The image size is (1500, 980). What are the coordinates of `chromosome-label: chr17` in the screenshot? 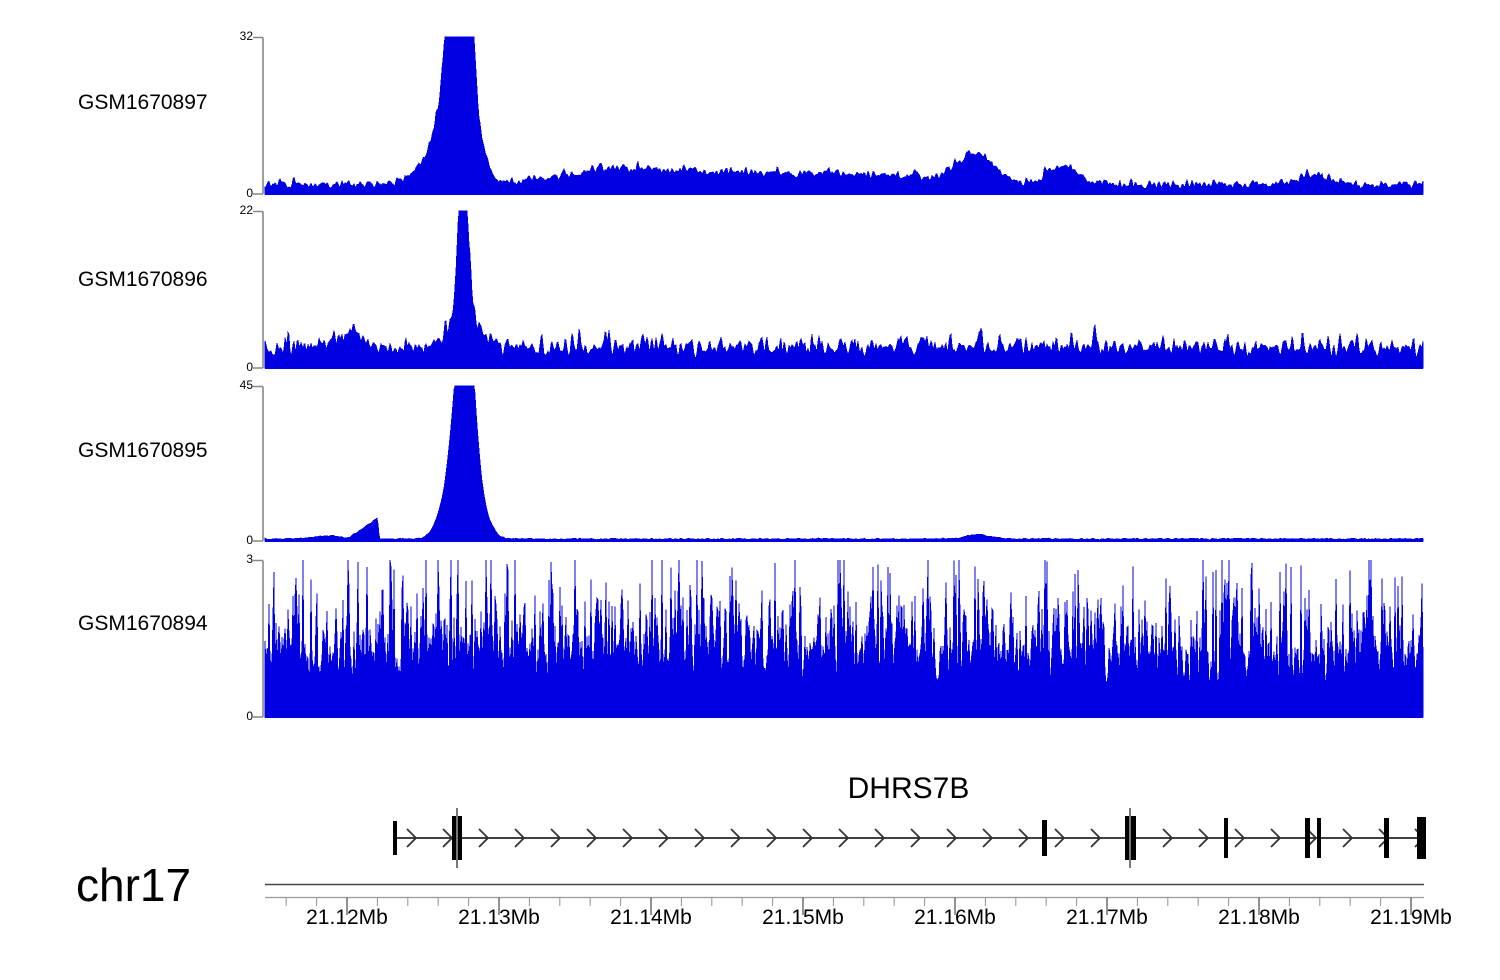 It's located at (134, 885).